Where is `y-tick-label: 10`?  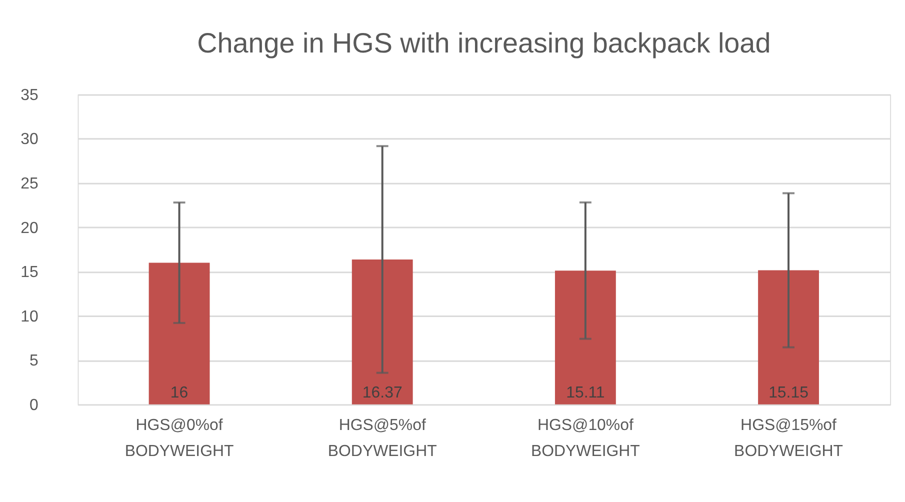 y-tick-label: 10 is located at coordinates (29, 317).